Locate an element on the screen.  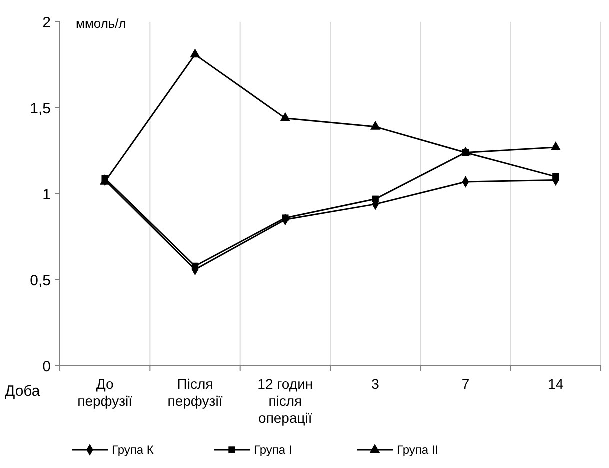
y-tick-label: 0 is located at coordinates (46, 367).